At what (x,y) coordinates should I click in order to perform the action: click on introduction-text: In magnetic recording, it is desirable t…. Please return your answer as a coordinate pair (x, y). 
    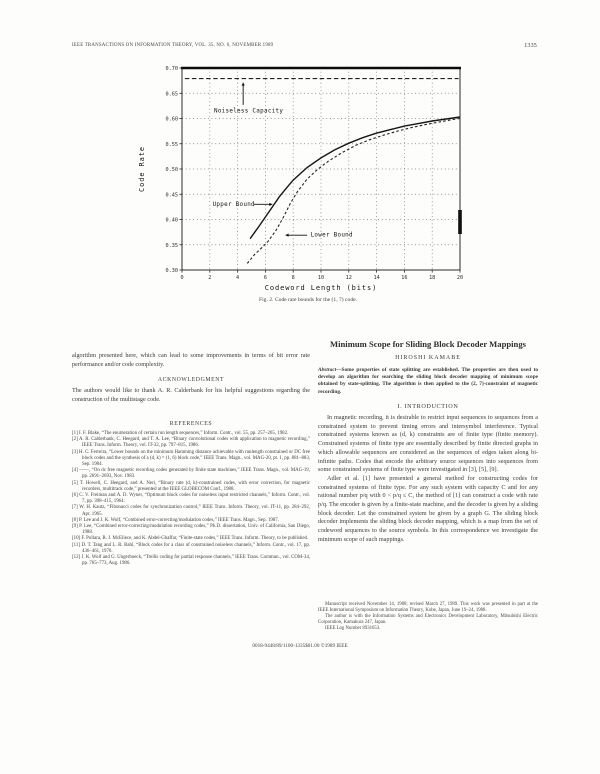
    Looking at the image, I should click on (428, 479).